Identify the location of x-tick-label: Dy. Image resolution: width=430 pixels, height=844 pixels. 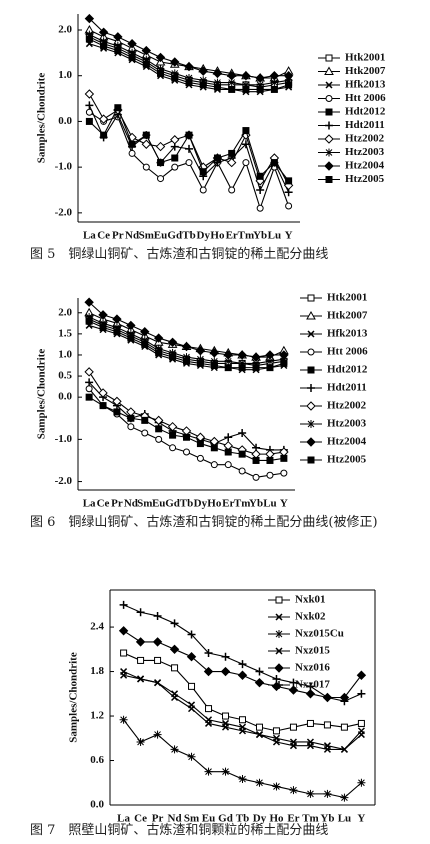
(260, 819).